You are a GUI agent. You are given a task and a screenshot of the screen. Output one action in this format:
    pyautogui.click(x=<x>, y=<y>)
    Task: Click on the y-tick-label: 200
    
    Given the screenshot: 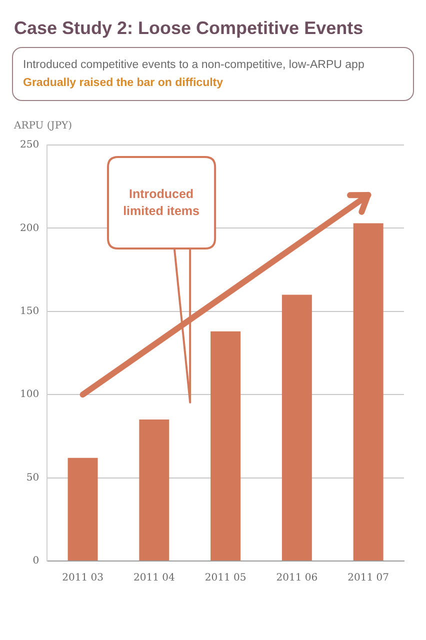 What is the action you would take?
    pyautogui.click(x=30, y=228)
    